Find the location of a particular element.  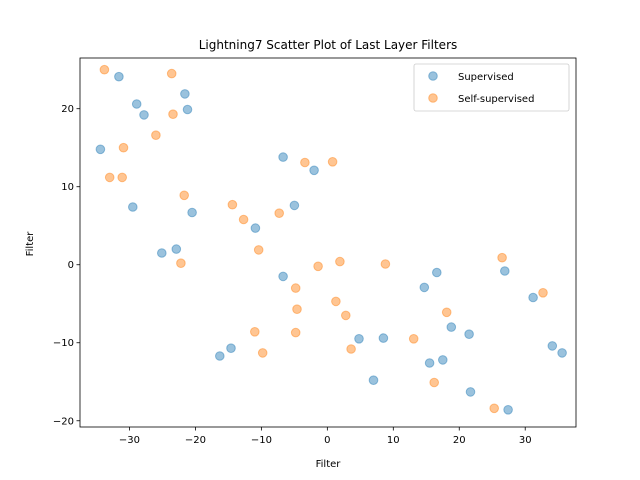

y-tick-label: 10 is located at coordinates (67, 187).